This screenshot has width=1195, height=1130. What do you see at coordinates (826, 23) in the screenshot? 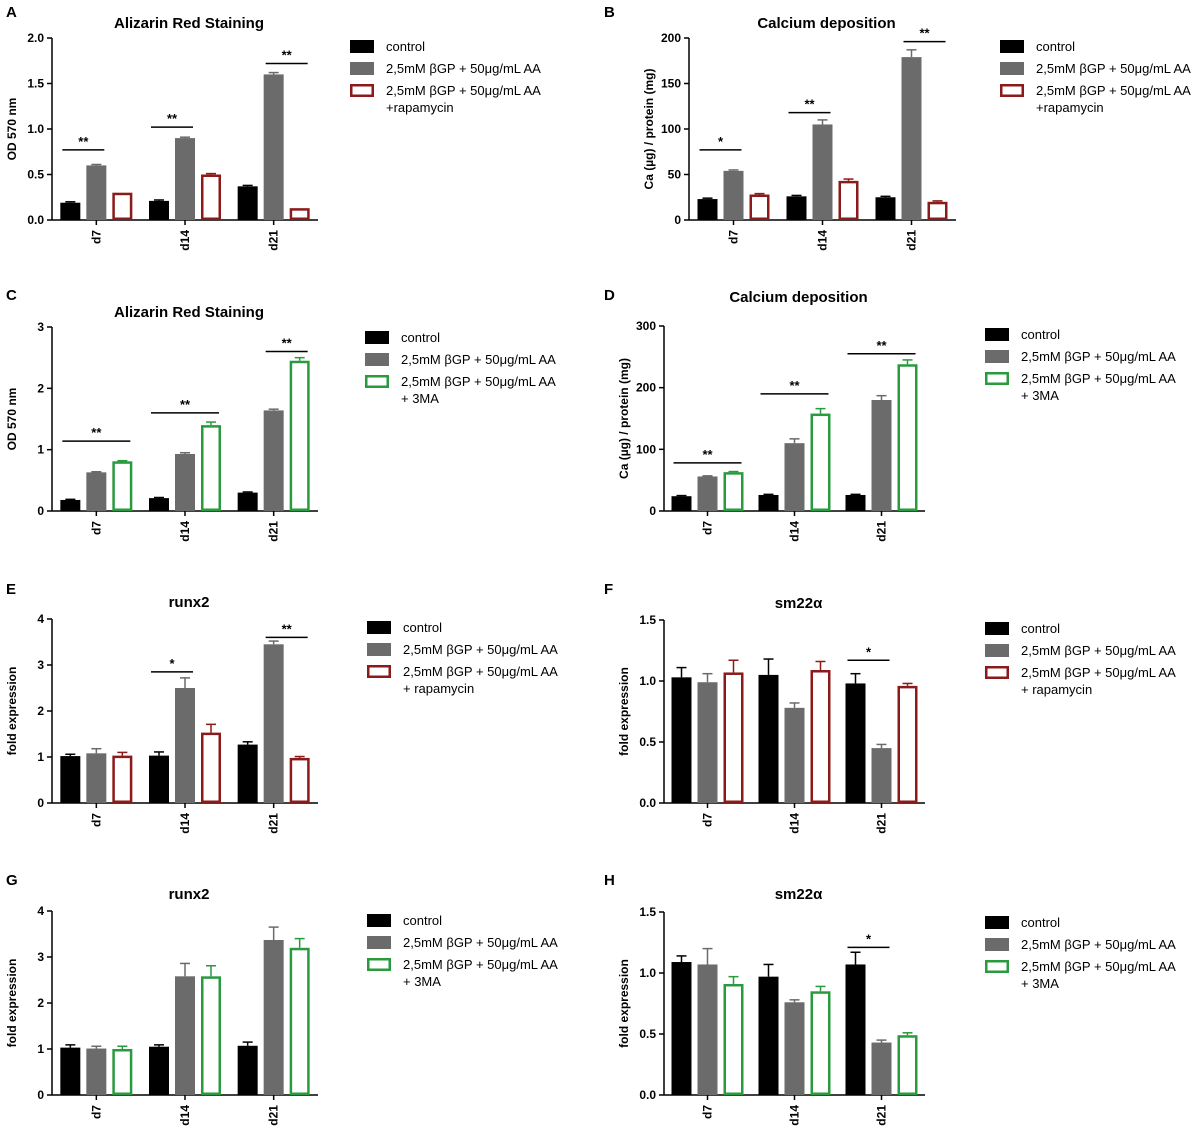
I see `chart-title: Calcium deposition` at bounding box center [826, 23].